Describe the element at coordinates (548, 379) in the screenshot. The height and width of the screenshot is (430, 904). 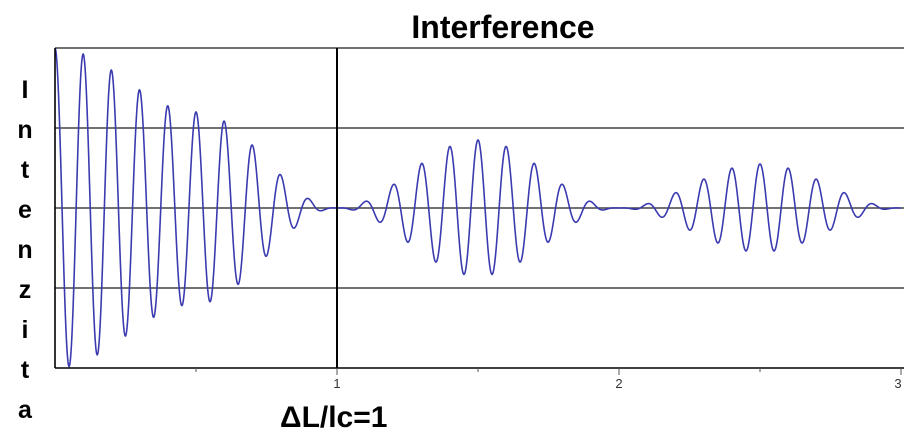
I see `x-axis-ticks: 1 2 3` at that location.